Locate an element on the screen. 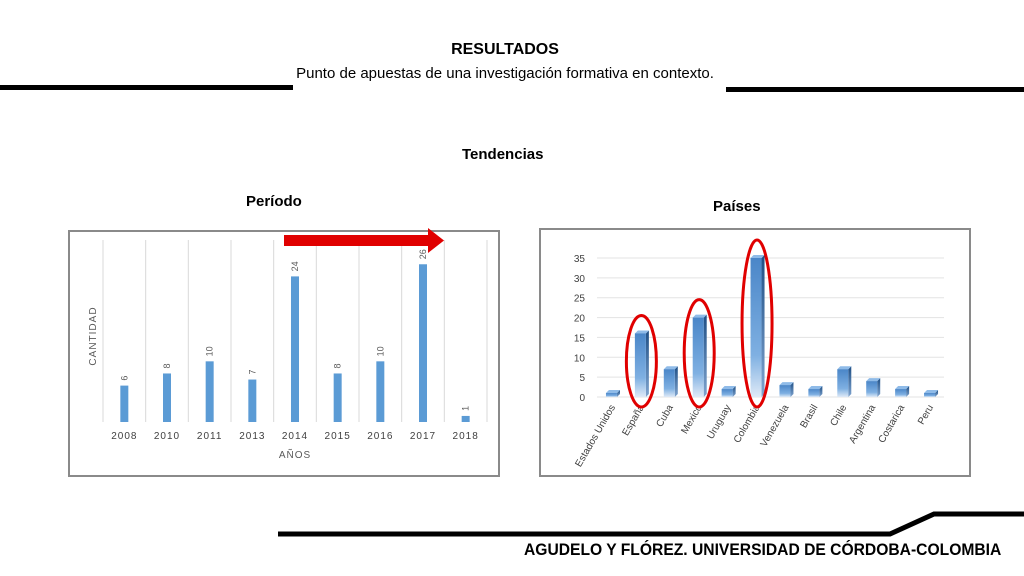 Image resolution: width=1024 pixels, height=576 pixels. countries-x-tick: Brasil is located at coordinates (809, 416).